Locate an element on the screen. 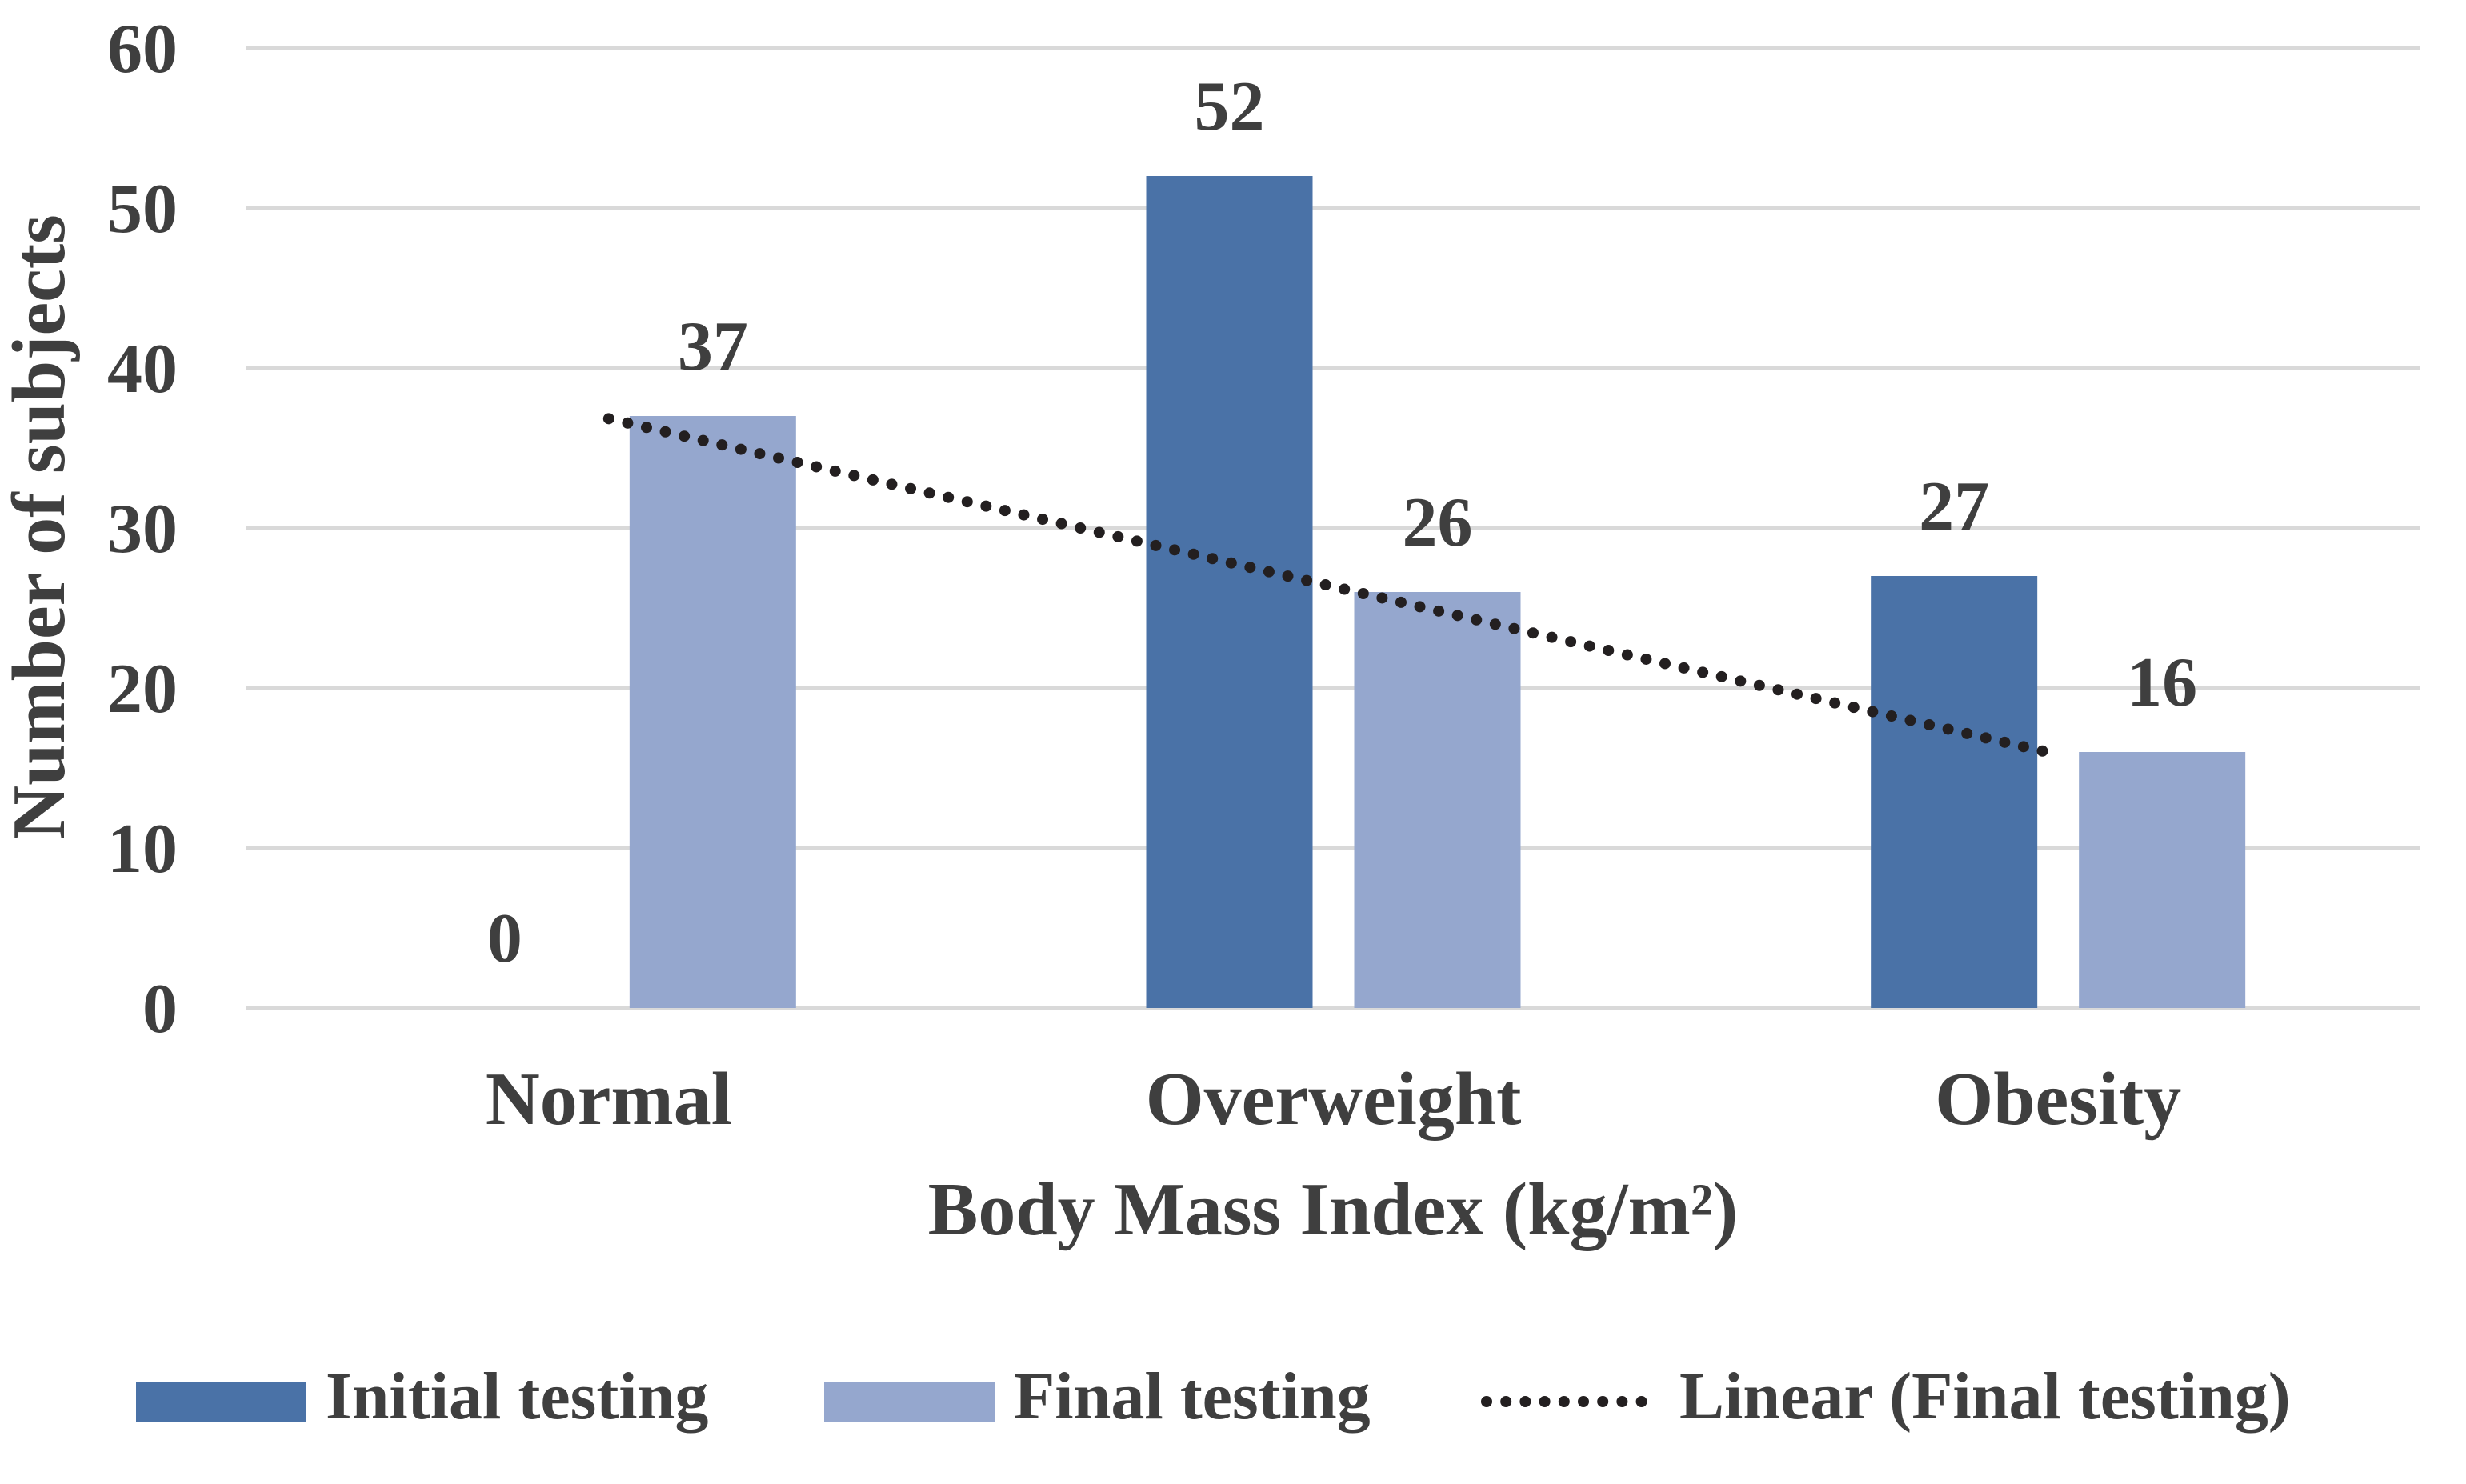 Image resolution: width=2466 pixels, height=1484 pixels. y-axis-title: Number of subjects is located at coordinates (40, 527).